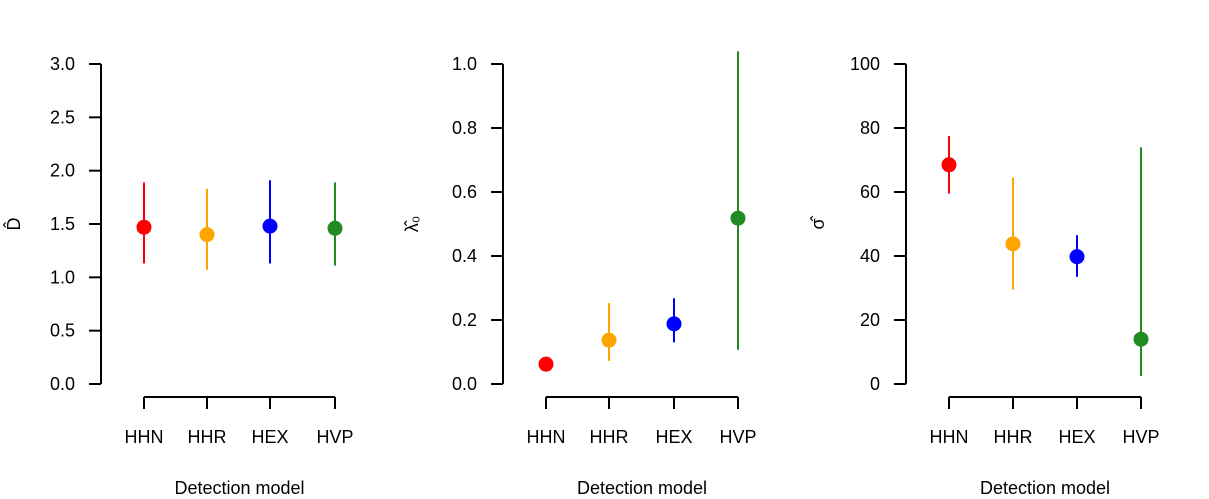  I want to click on y-tick-label: 1.5, so click(62, 224).